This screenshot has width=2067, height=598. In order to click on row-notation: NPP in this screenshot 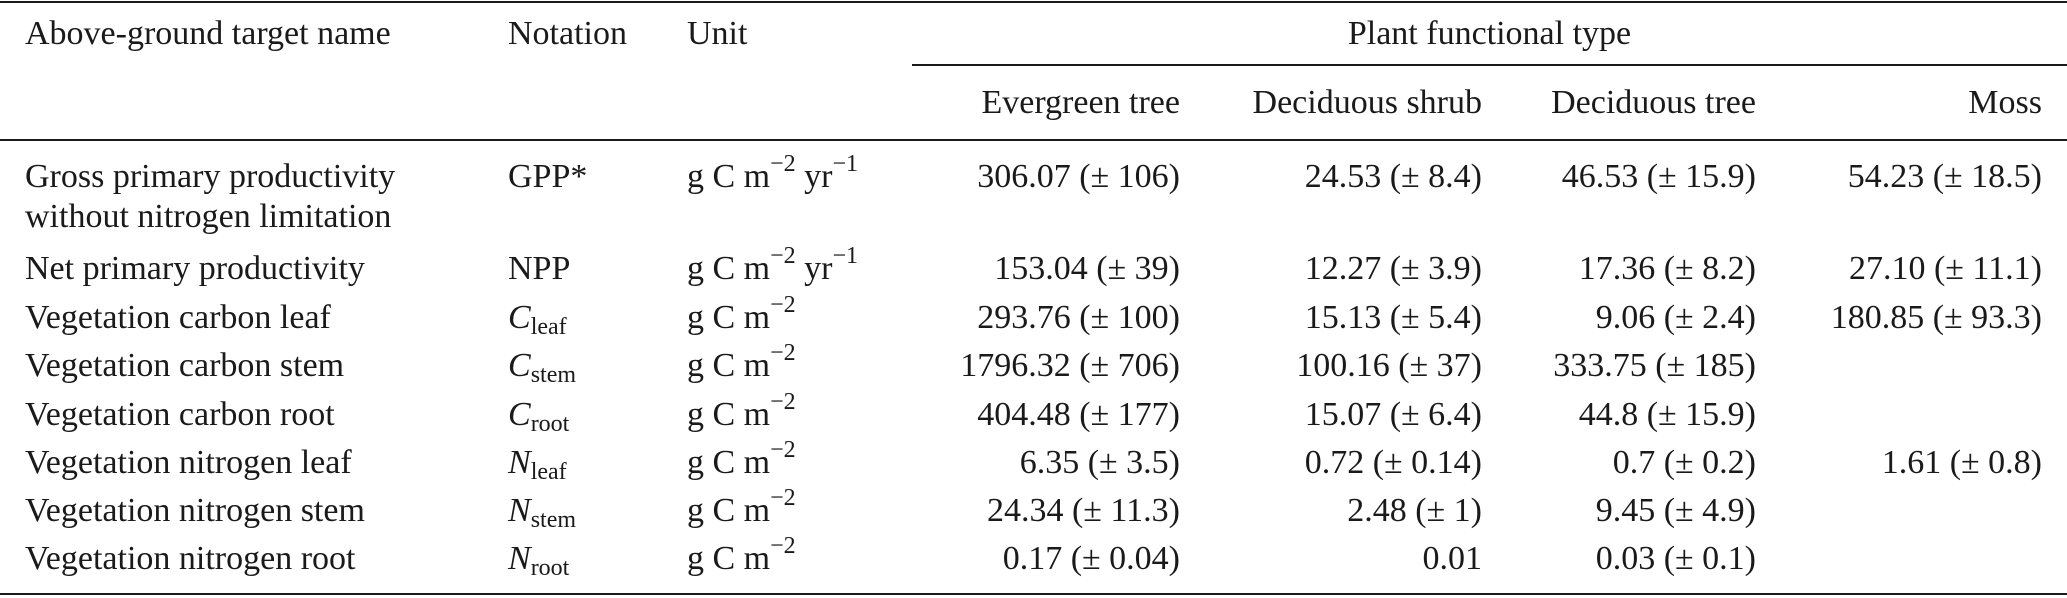, I will do `click(539, 269)`.